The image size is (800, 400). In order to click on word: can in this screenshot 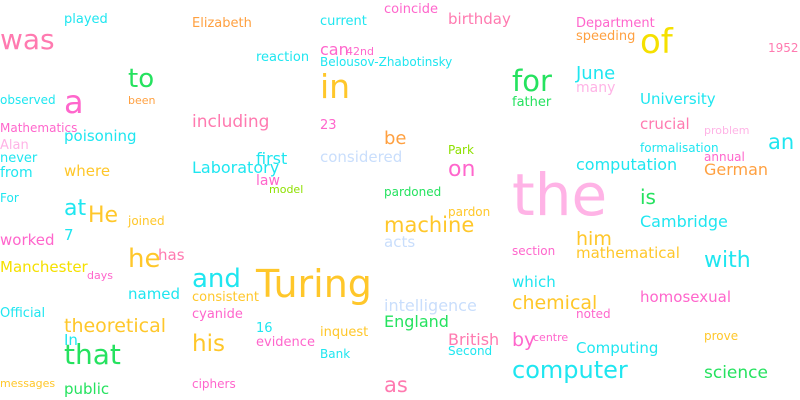, I will do `click(334, 49)`.